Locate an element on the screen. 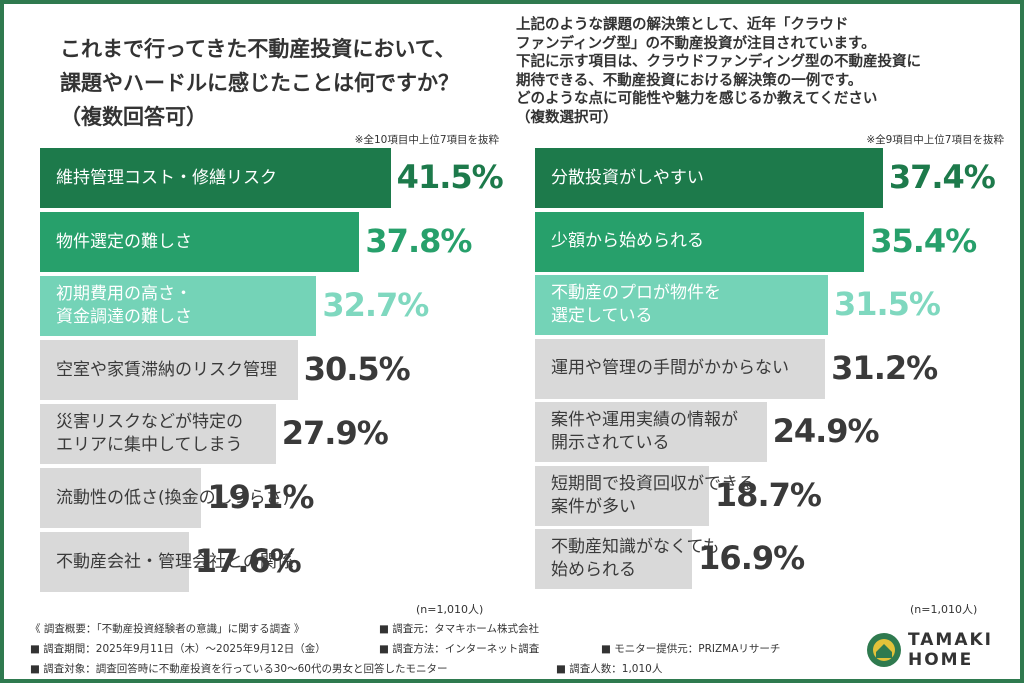  category-label: 初期費用の高さ・ 資金調達の難しさ is located at coordinates (124, 305).